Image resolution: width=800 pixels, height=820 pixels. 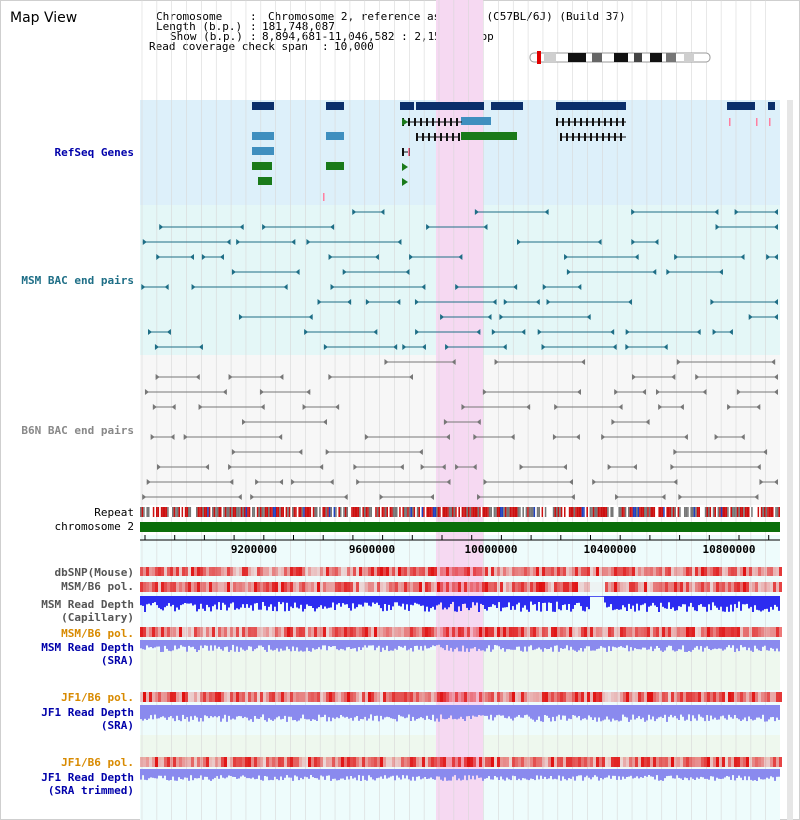 I want to click on dbsnp-track, so click(x=461, y=571).